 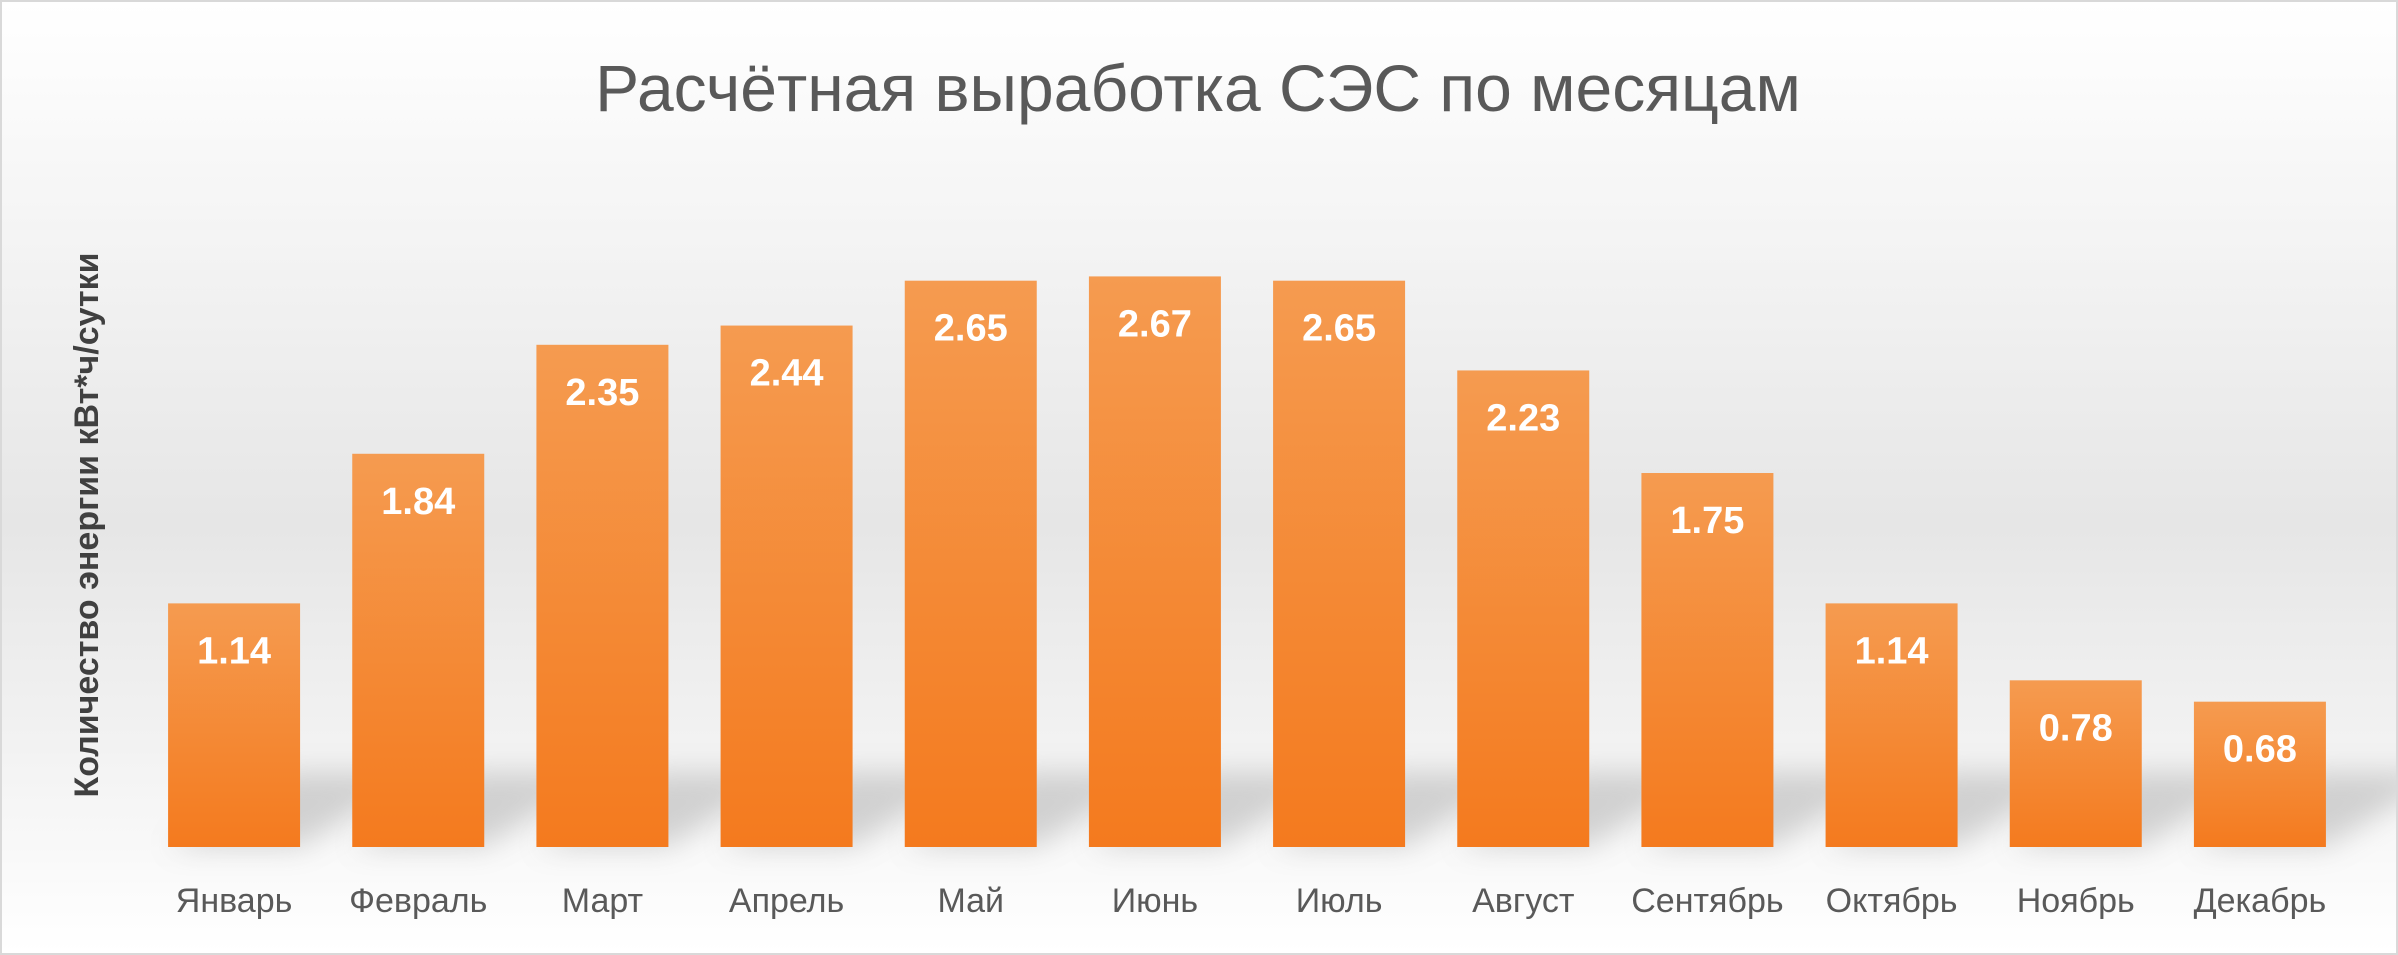 I want to click on x-tick-label: Февраль, so click(x=418, y=901).